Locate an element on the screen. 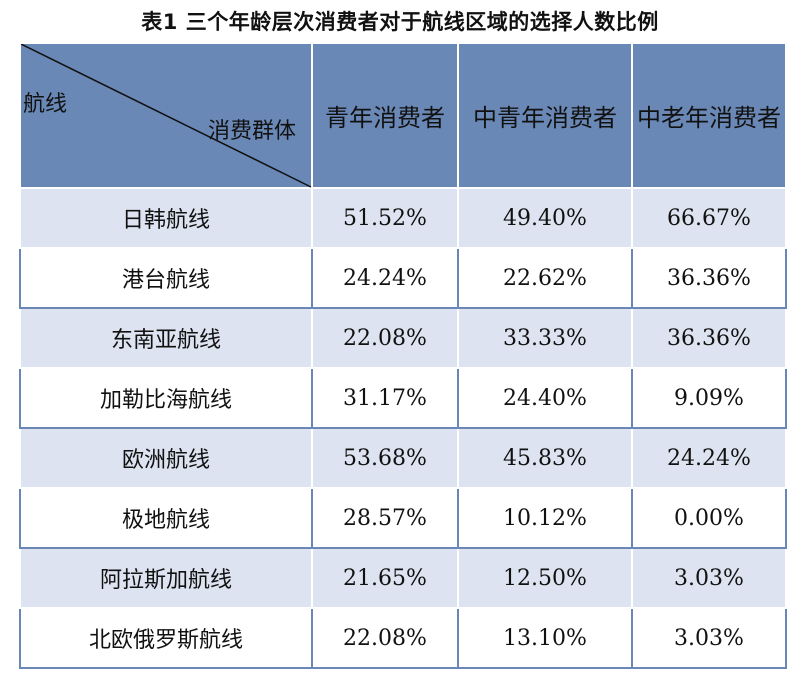  value-cell: 53.68% is located at coordinates (385, 458).